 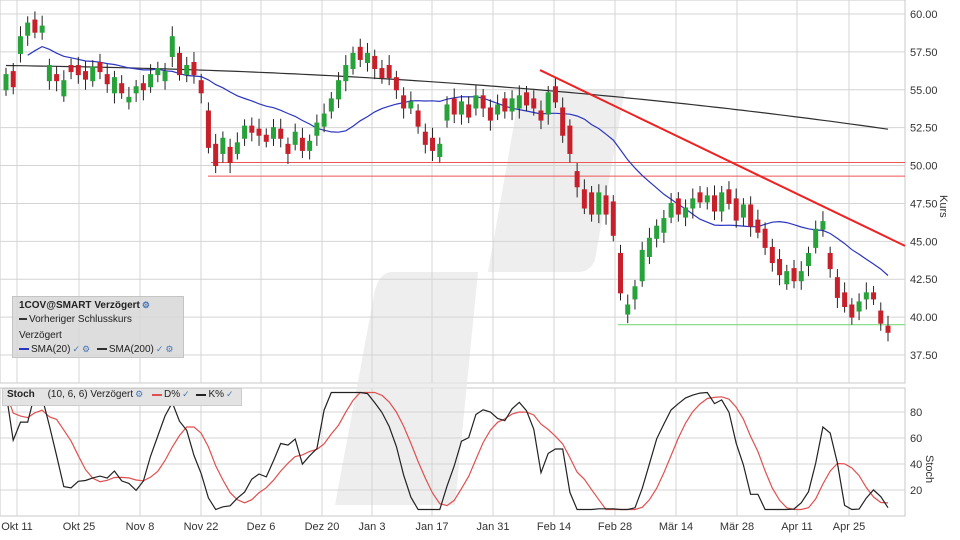 I want to click on date-tick-label: Mär 14, so click(x=676, y=527).